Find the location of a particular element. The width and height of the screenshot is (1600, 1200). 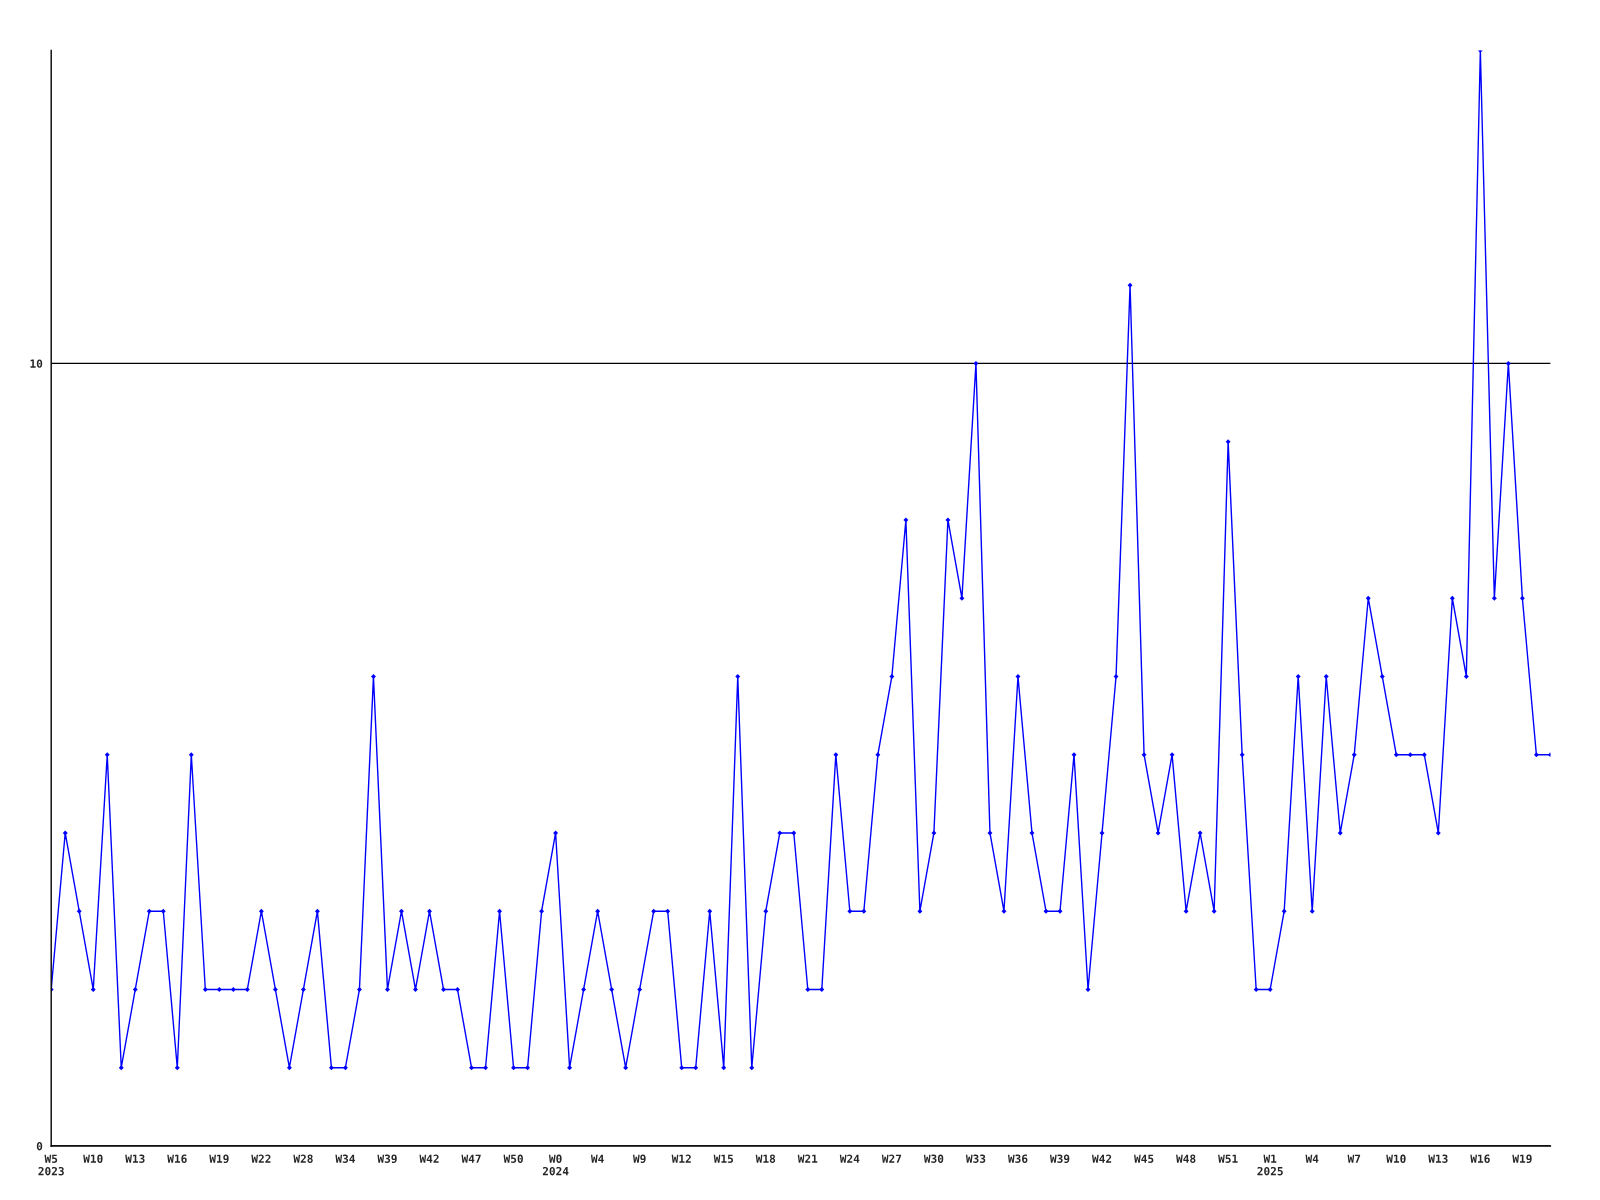

x-tick-label: W45 is located at coordinates (1144, 1158).